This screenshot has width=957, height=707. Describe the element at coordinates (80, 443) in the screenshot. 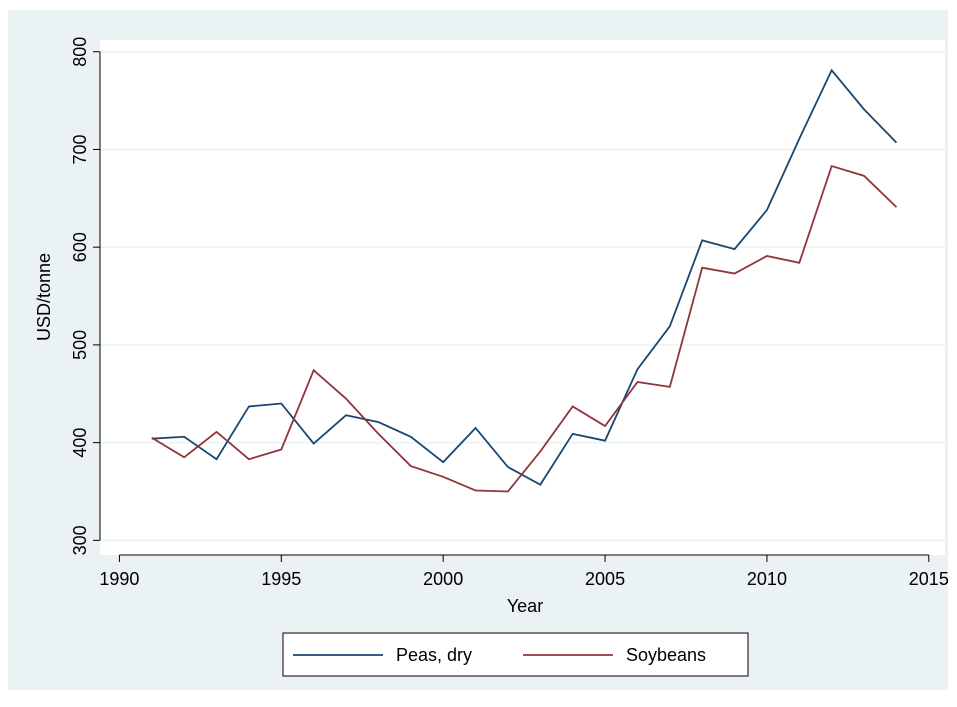

I see `y-tick-label: 400` at that location.